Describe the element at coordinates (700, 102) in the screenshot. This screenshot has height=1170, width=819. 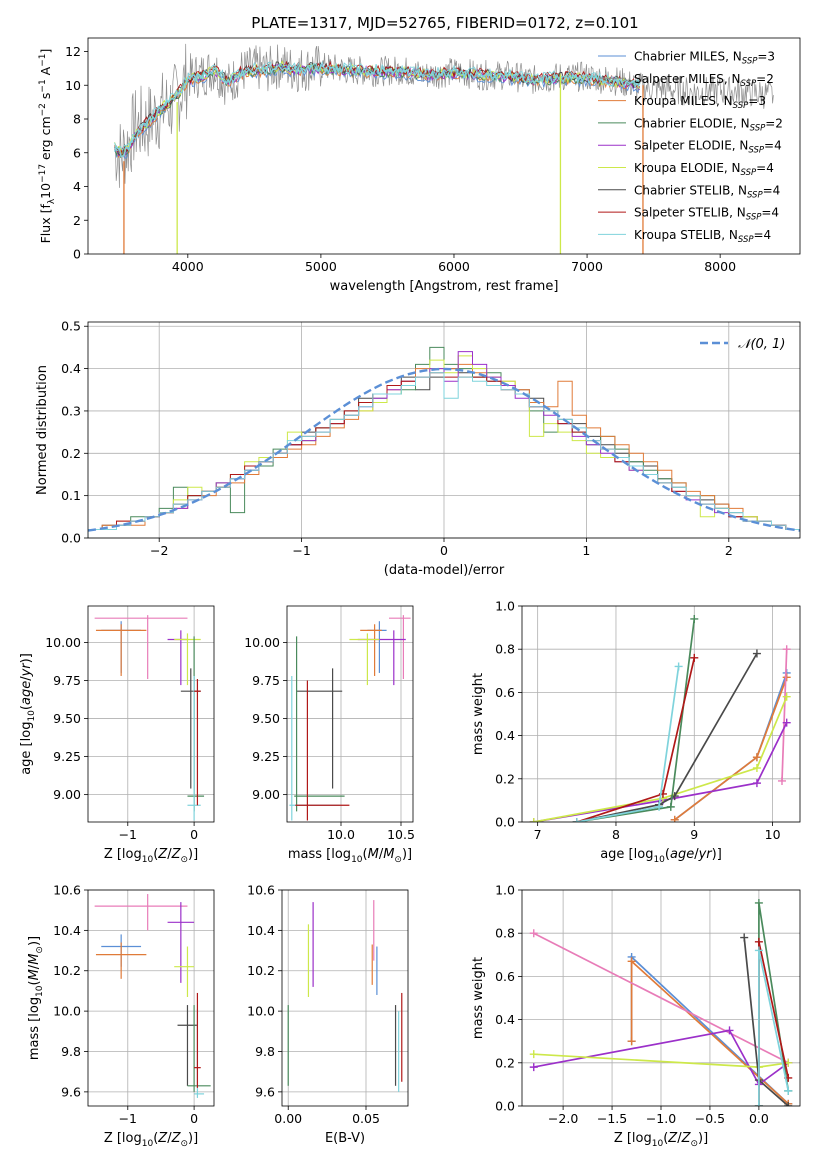
I see `legend-label: Kroupa MILES, NSSP=3` at that location.